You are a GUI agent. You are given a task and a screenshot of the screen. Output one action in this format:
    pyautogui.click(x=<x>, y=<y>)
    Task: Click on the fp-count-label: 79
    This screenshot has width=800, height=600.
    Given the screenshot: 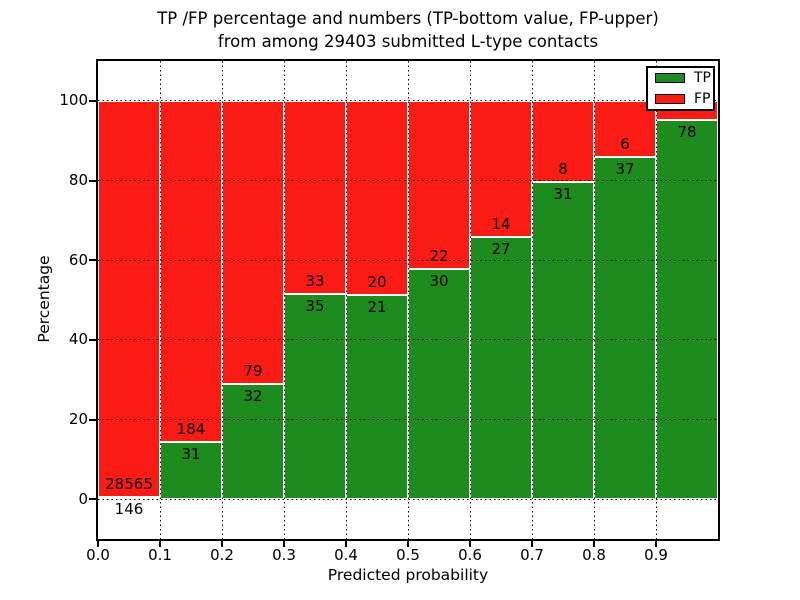 What is the action you would take?
    pyautogui.click(x=253, y=371)
    